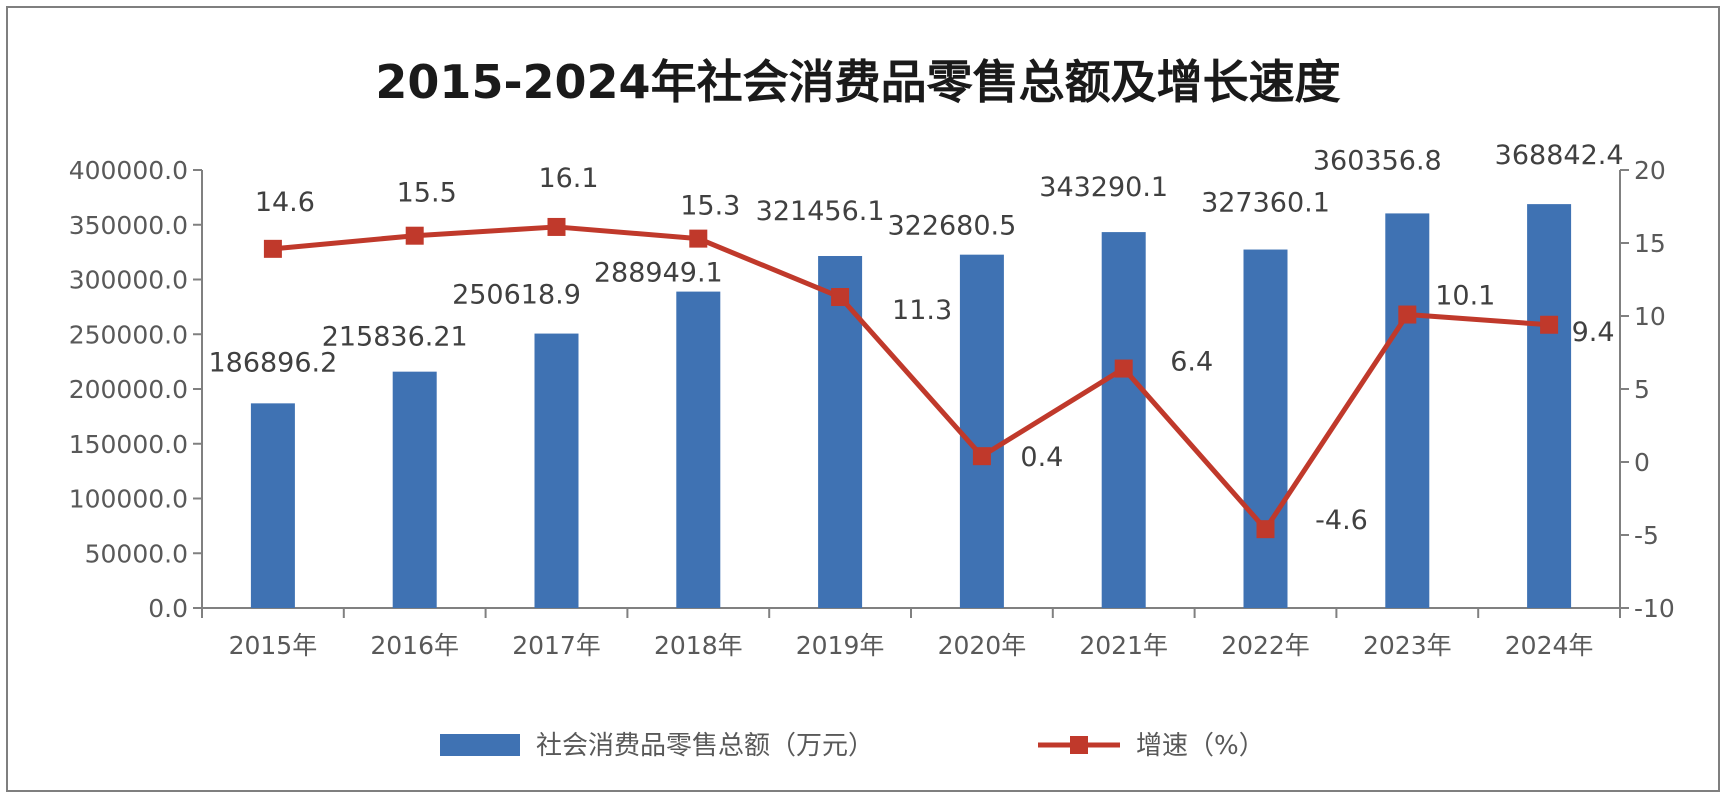 This screenshot has width=1731, height=800. What do you see at coordinates (273, 645) in the screenshot?
I see `x-tick-label: 2015年` at bounding box center [273, 645].